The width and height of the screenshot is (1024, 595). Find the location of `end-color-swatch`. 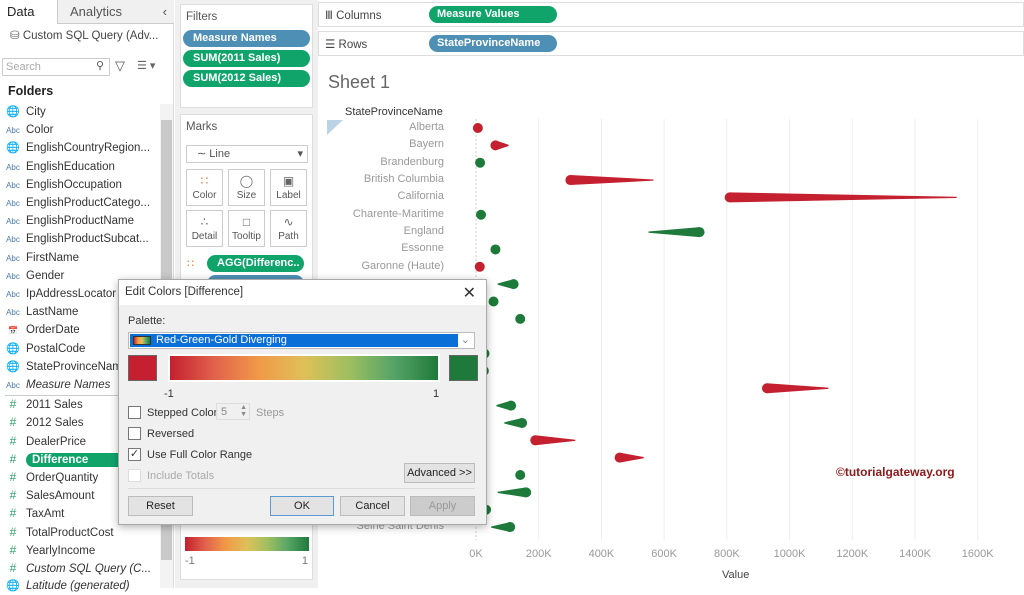

end-color-swatch is located at coordinates (463, 368).